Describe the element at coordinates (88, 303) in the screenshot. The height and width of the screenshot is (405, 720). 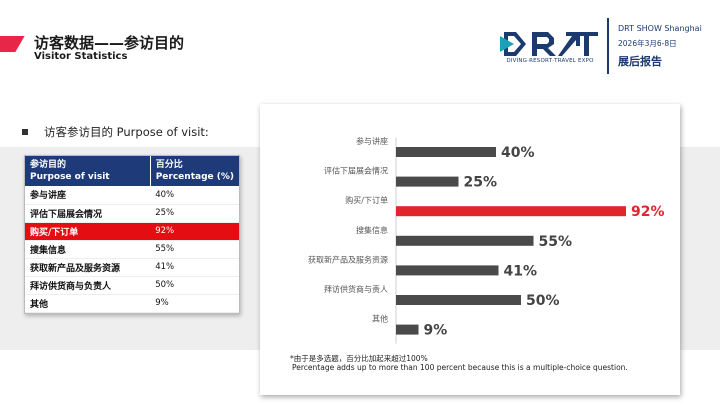
I see `table-cell-label: 其他` at that location.